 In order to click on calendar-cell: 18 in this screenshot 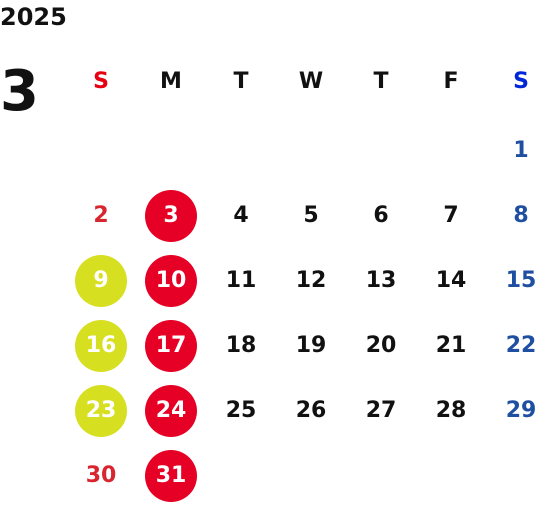, I will do `click(241, 345)`.